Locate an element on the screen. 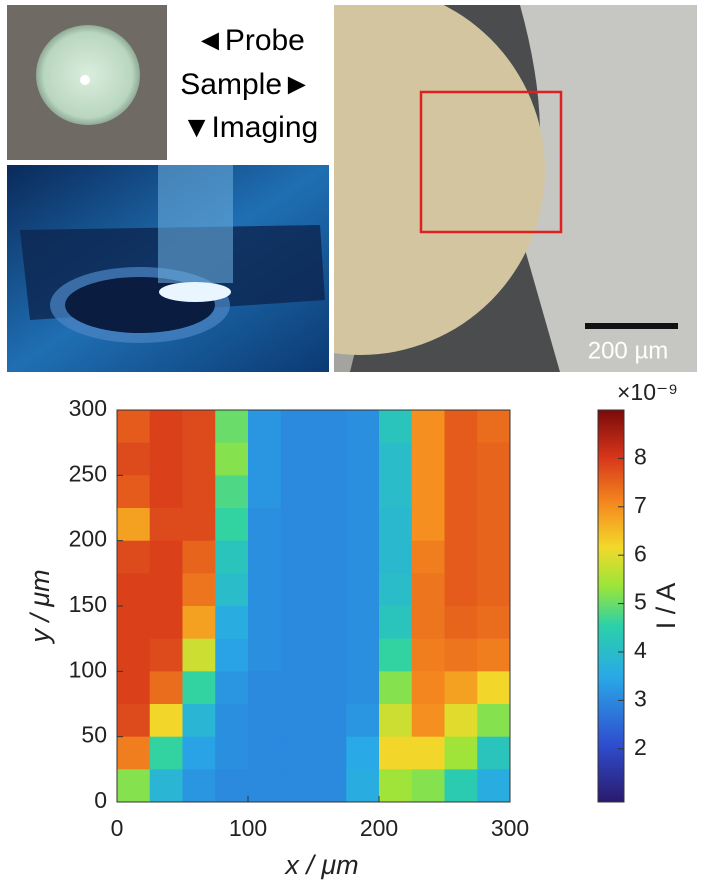 Image resolution: width=702 pixels, height=890 pixels. colorbar-tick-label: 6 is located at coordinates (640, 553).